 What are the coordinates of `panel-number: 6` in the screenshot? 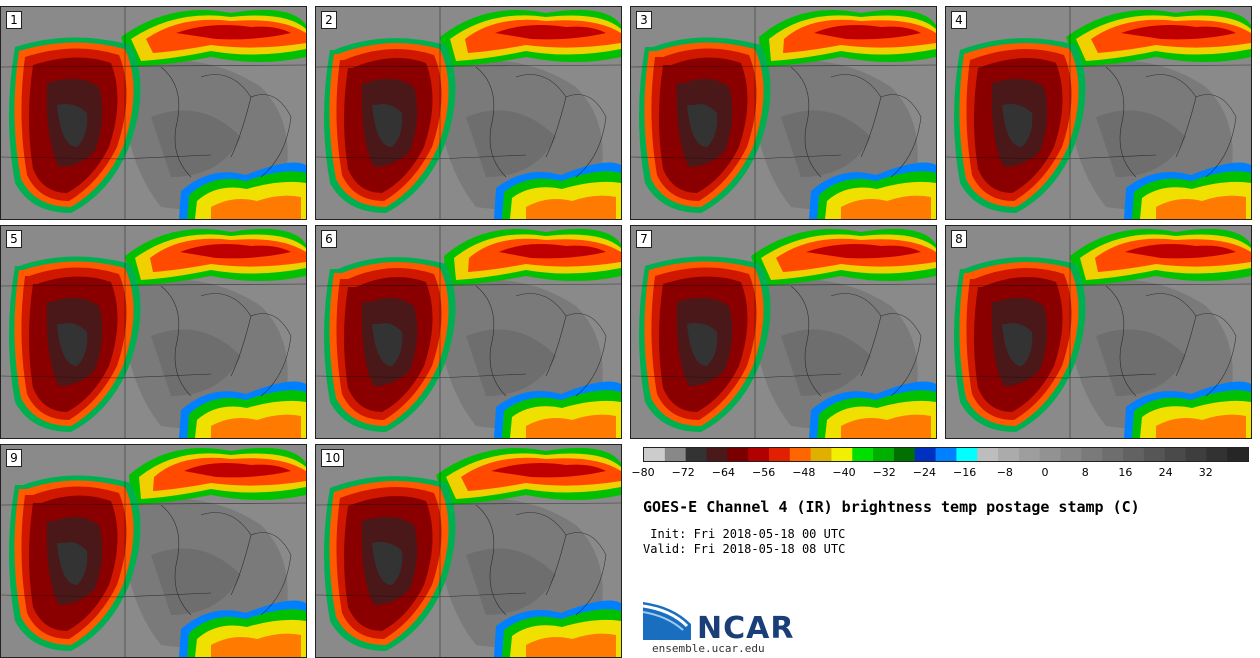 It's located at (329, 239).